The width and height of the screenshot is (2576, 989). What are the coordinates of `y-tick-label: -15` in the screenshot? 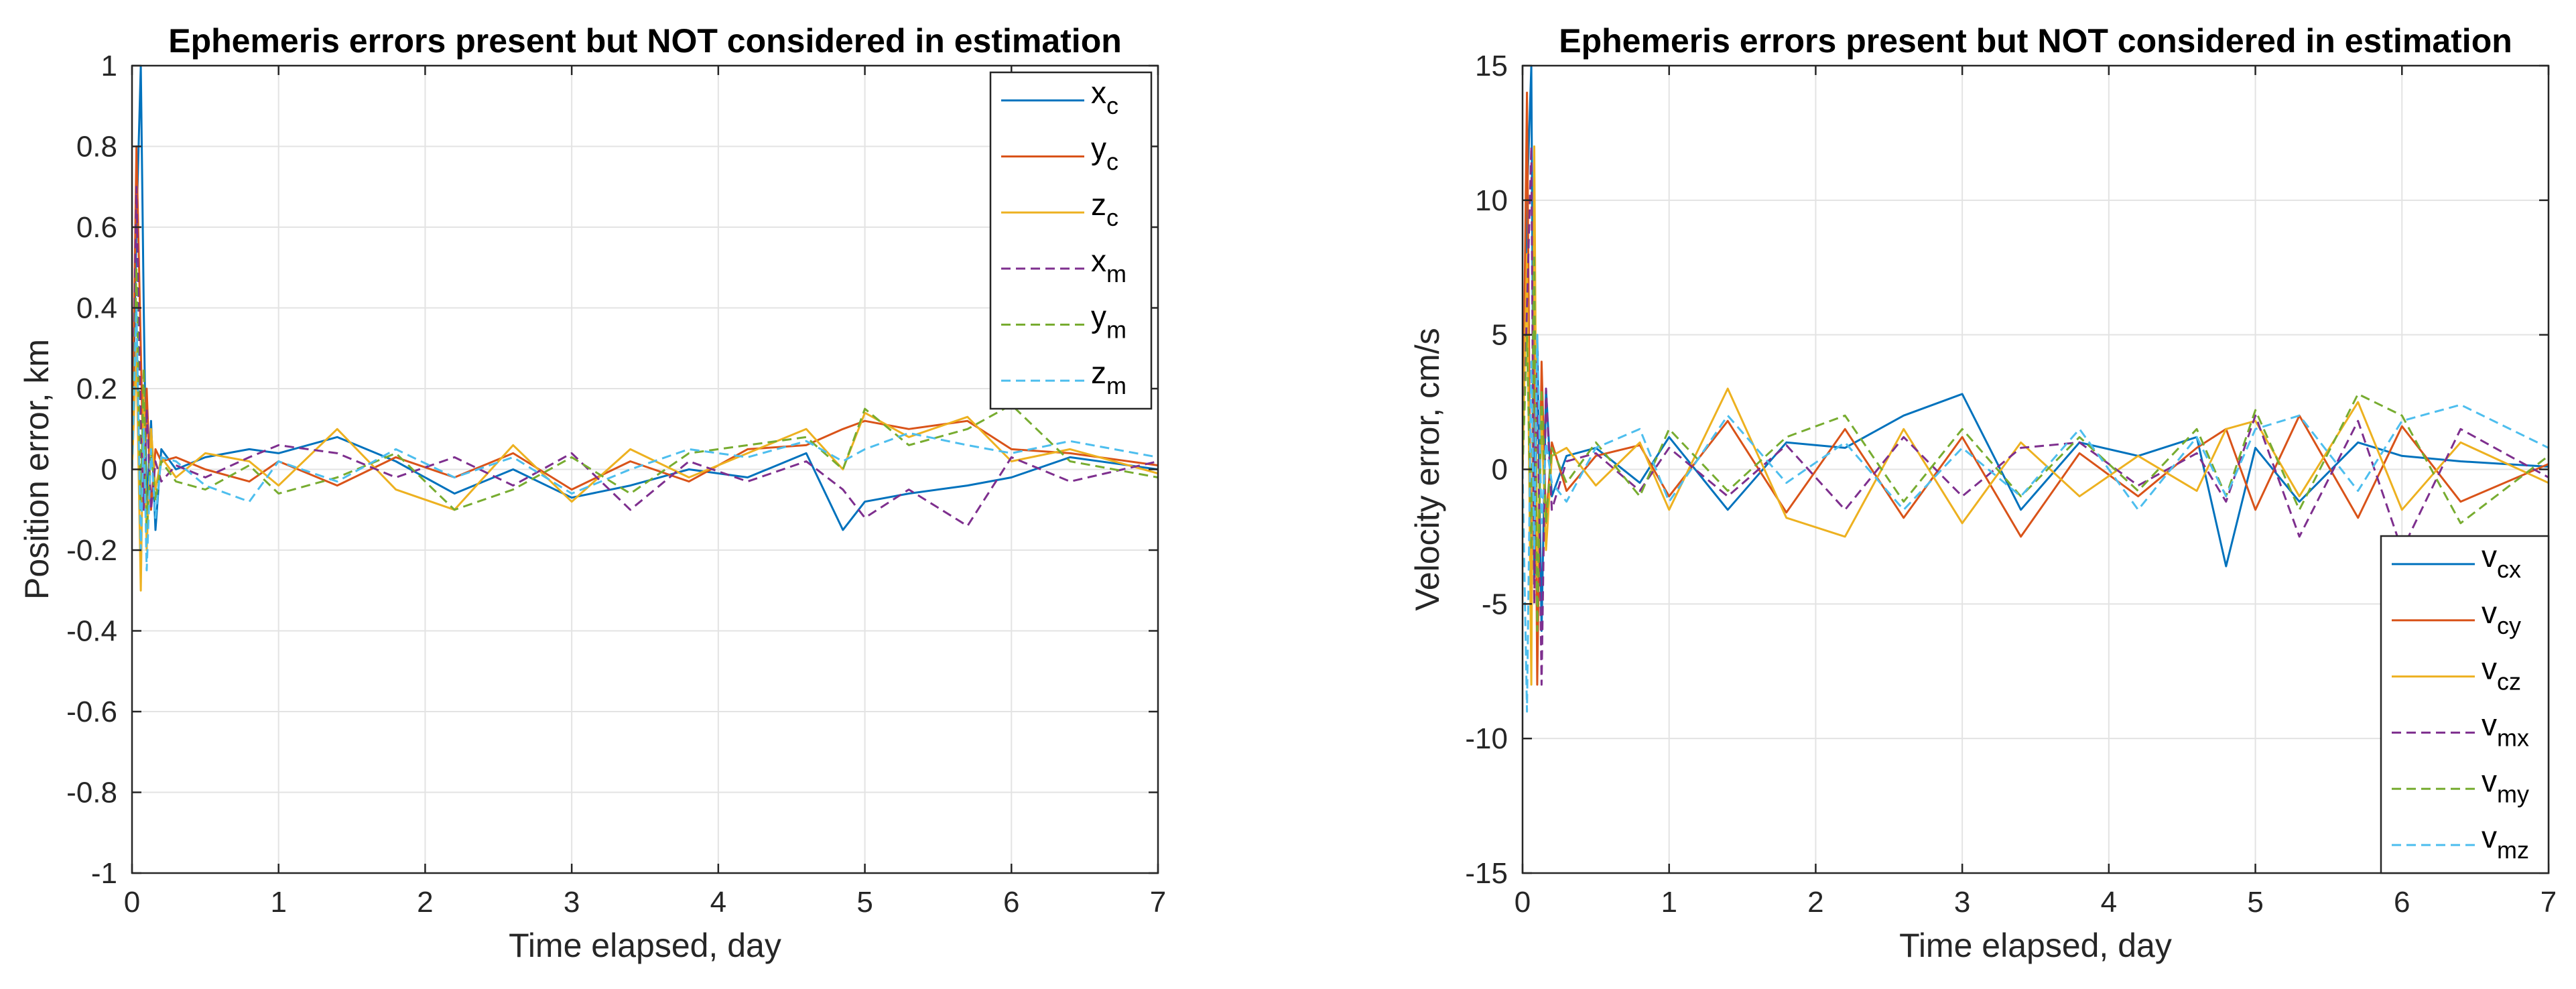 It's located at (1486, 873).